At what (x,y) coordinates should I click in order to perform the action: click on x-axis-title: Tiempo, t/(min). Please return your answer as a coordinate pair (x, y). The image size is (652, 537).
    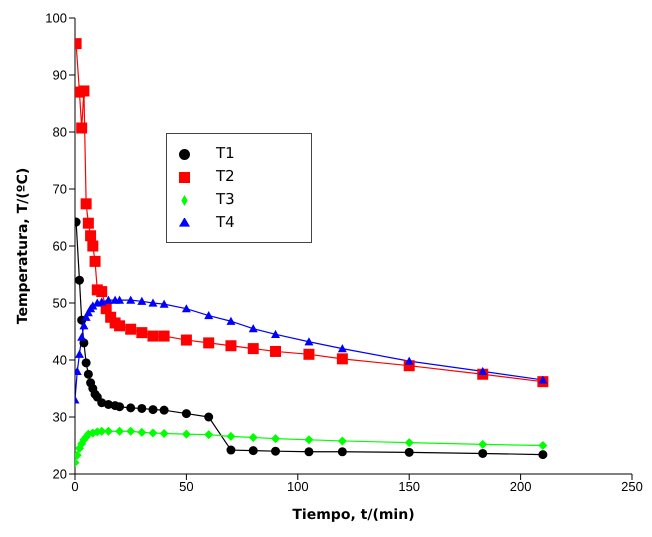
    Looking at the image, I should click on (353, 515).